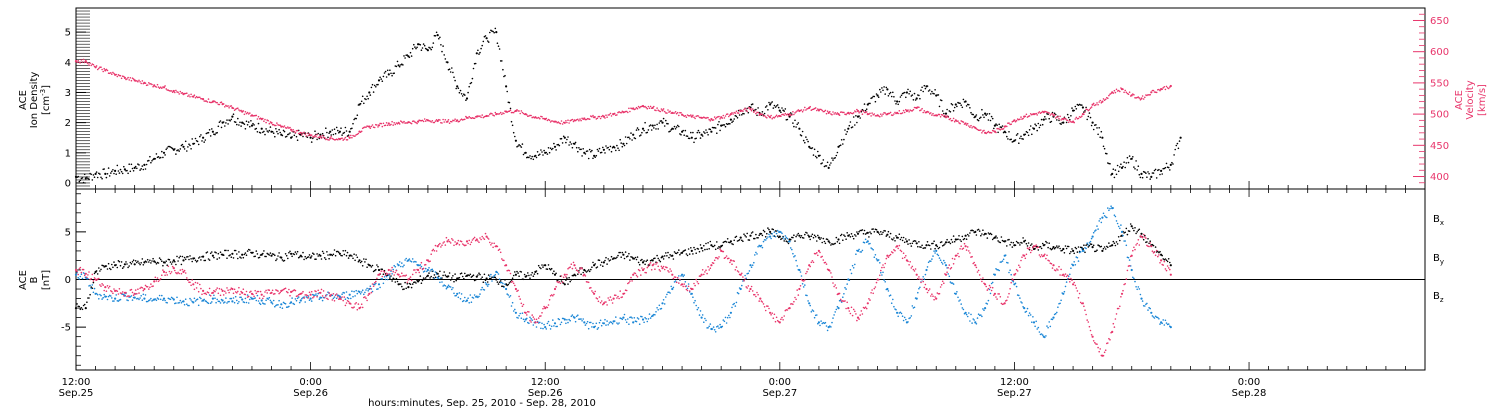  What do you see at coordinates (1470, 99) in the screenshot?
I see `top-right-label-line2: Velocity` at bounding box center [1470, 99].